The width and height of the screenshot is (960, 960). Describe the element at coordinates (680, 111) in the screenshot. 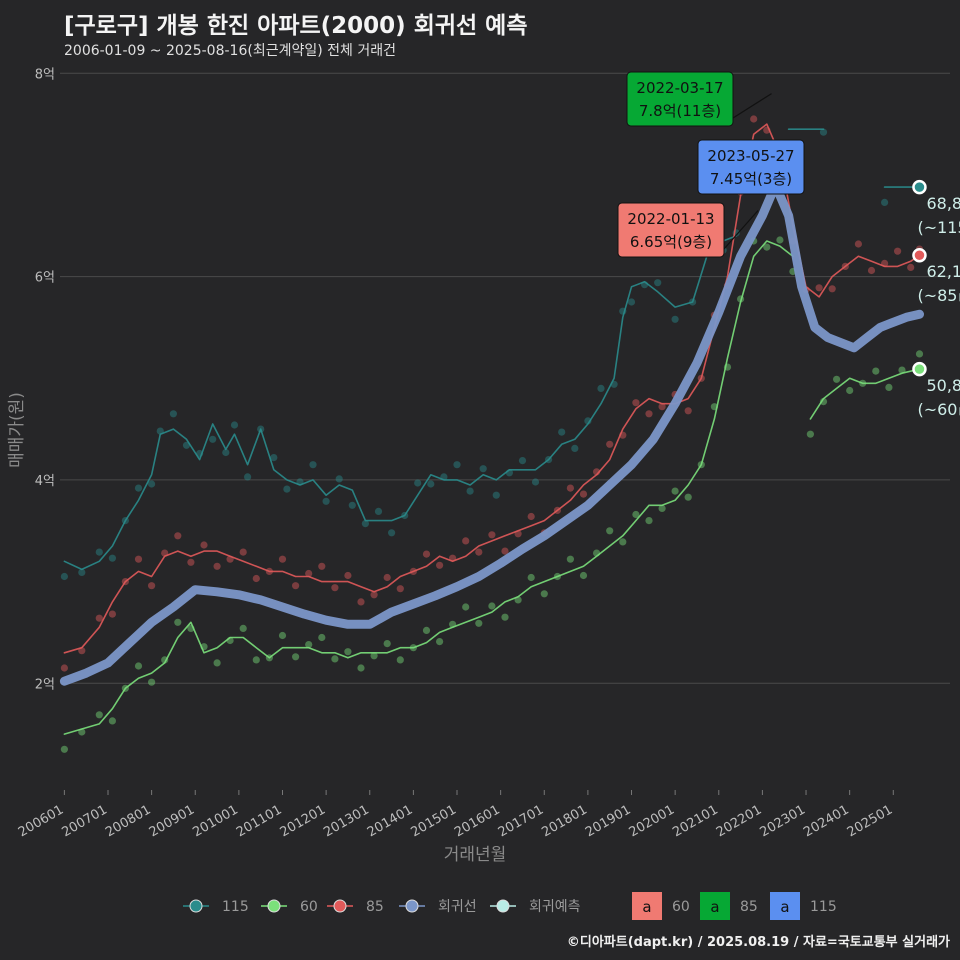

I see `annotation-price: 7.8억(11층)` at that location.